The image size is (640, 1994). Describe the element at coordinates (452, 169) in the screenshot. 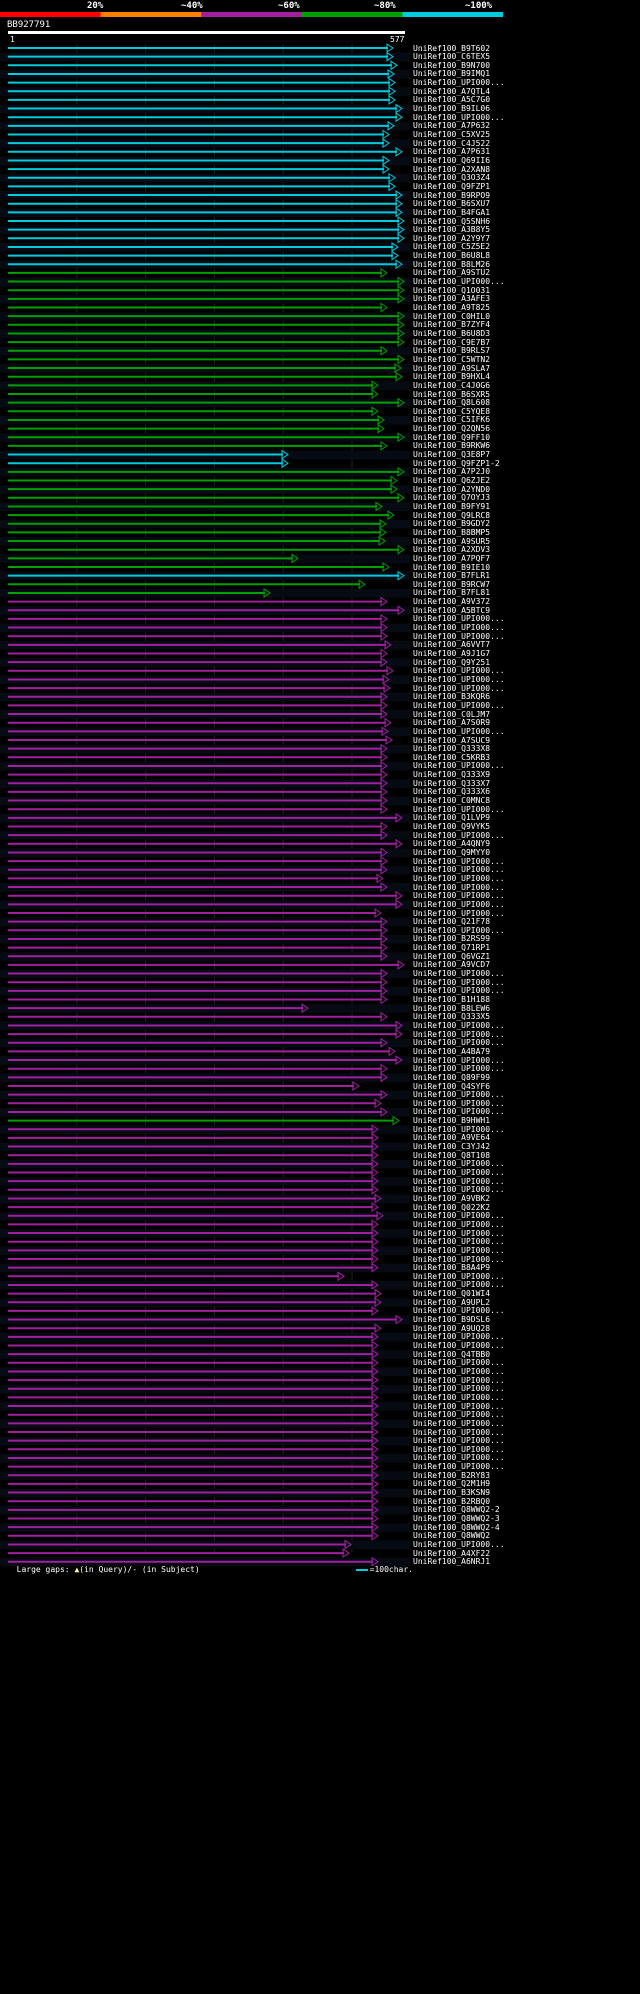

I see `hit-label: UniRef100_A2XAN8` at that location.